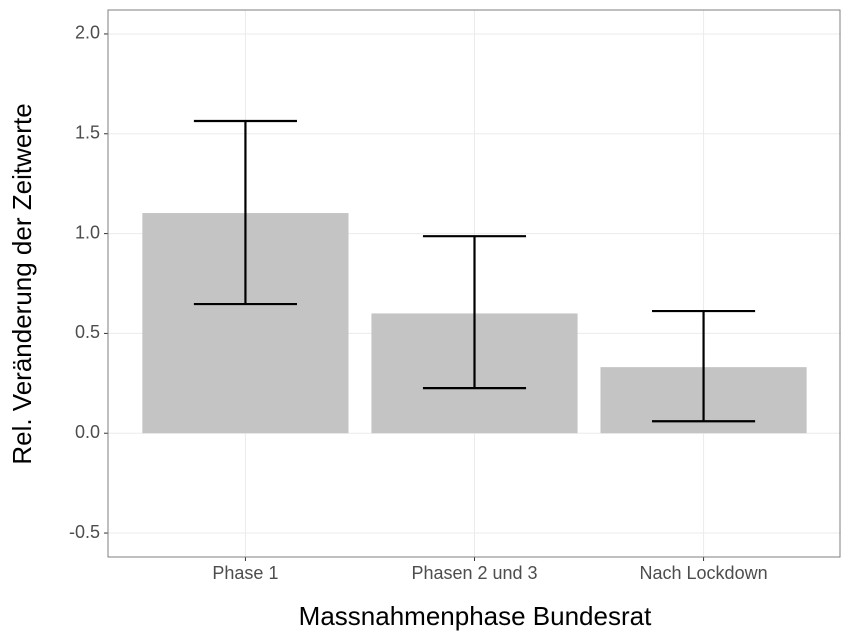 The image size is (841, 635). Describe the element at coordinates (87, 432) in the screenshot. I see `y-tick-label: 0.0` at that location.